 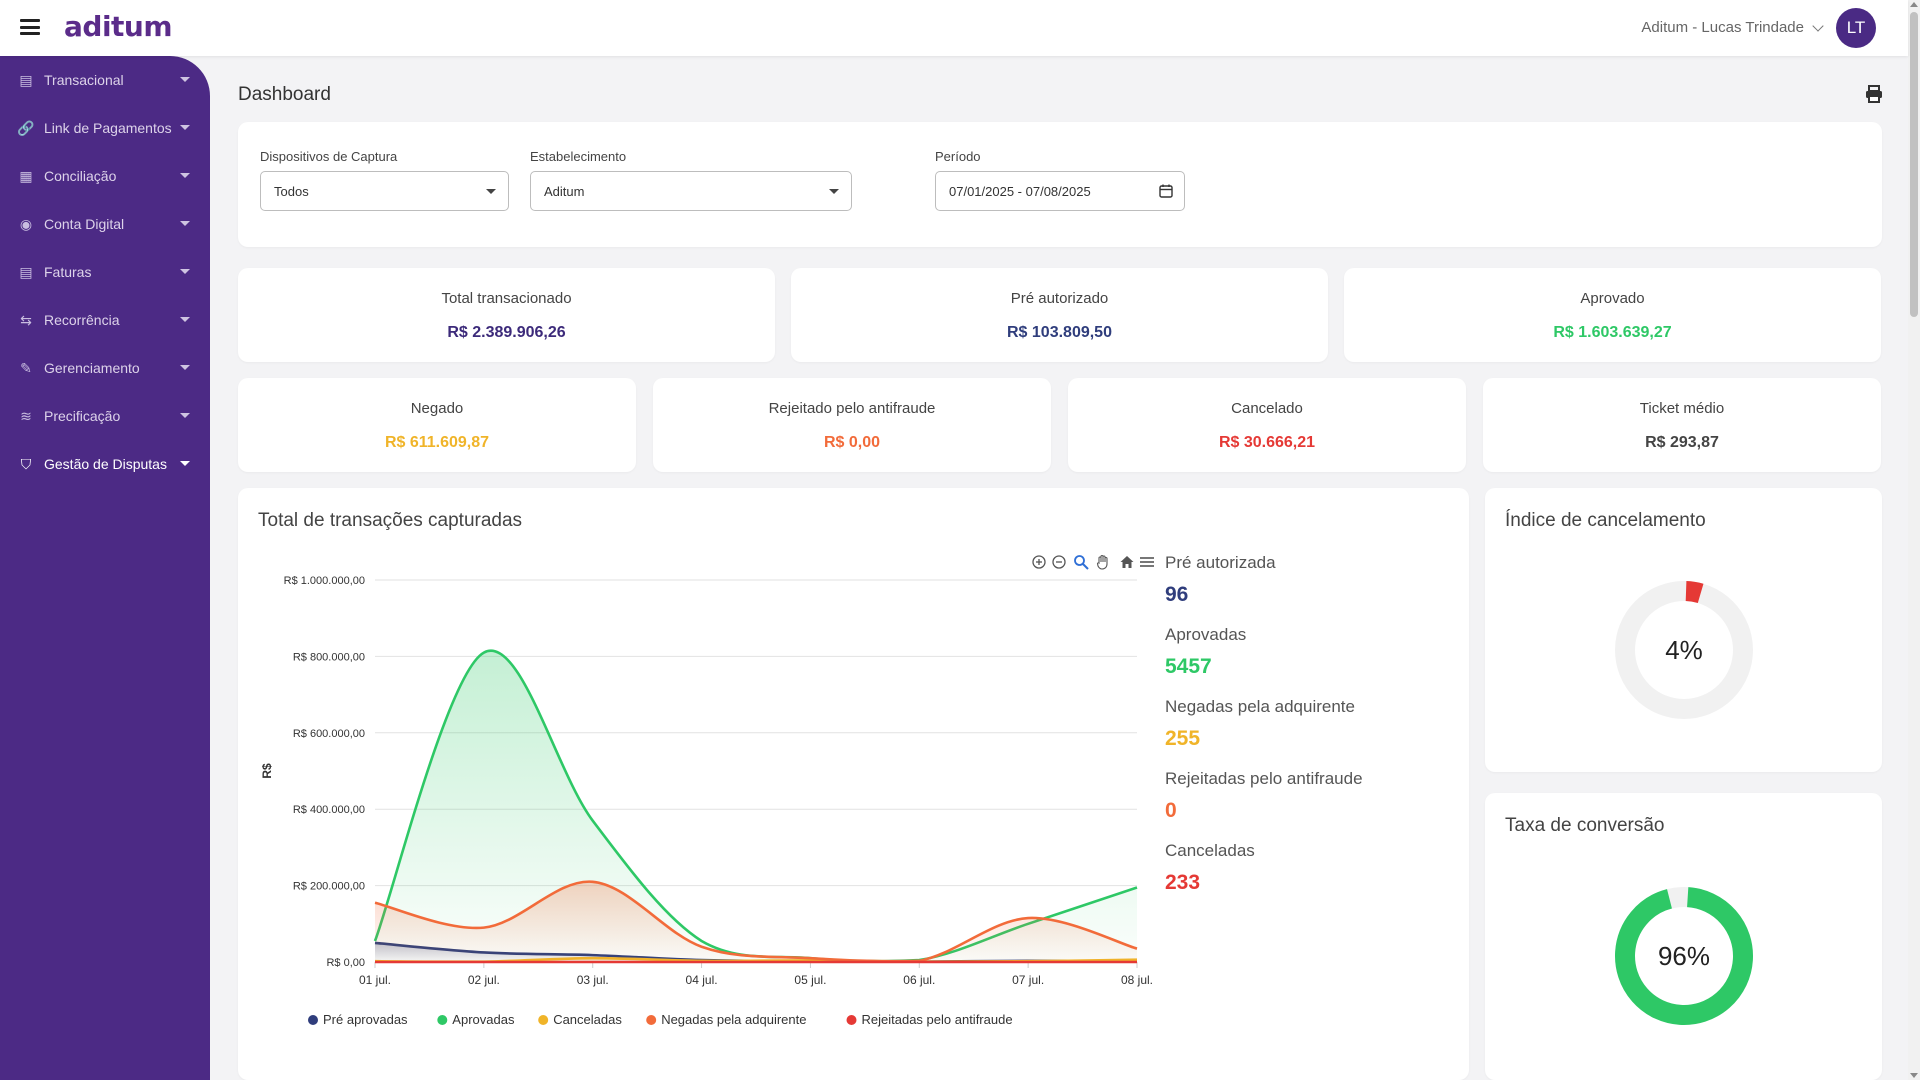 I want to click on user-menu: Aditum - Lucas Trindade, so click(x=1732, y=27).